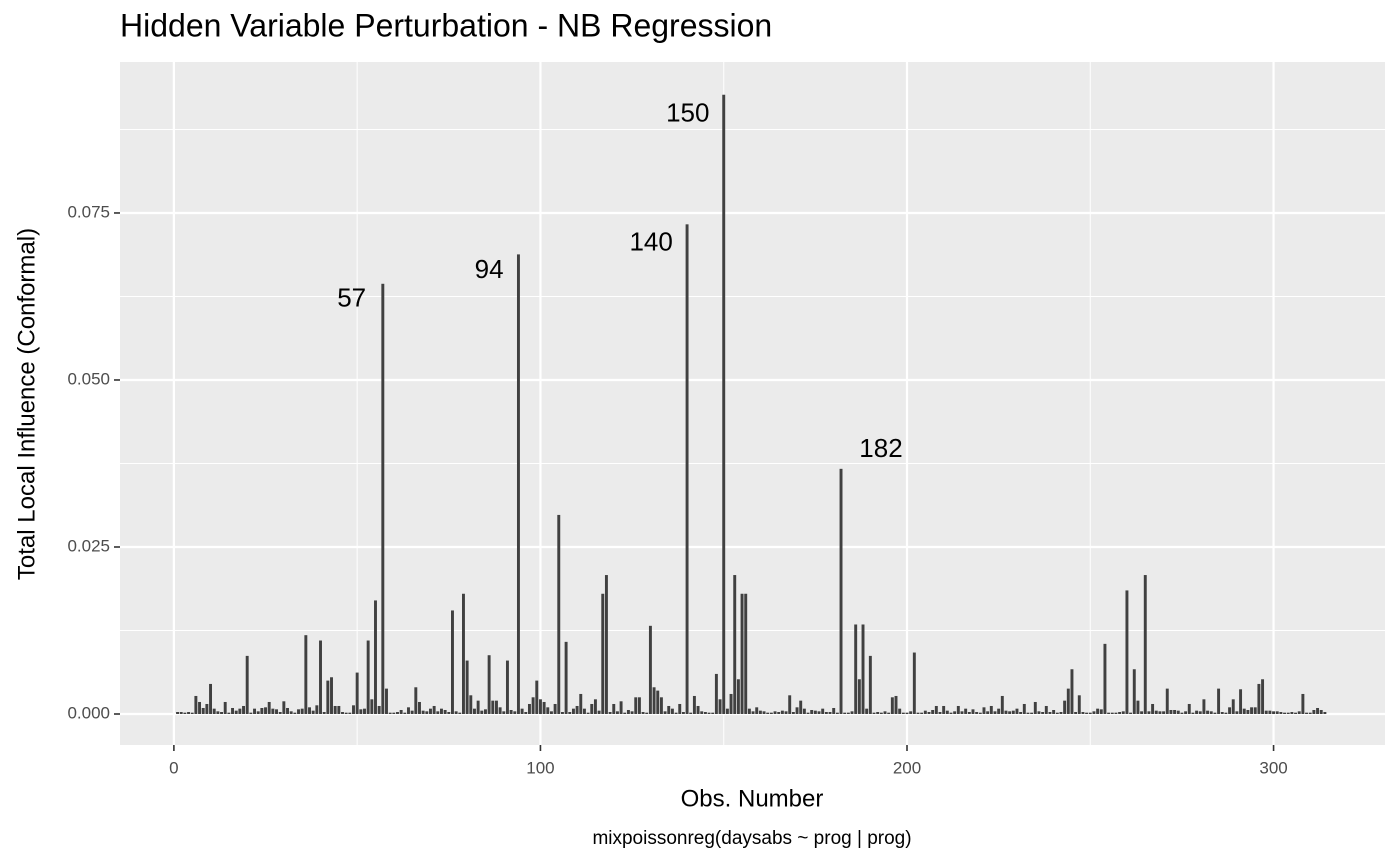 Image resolution: width=1400 pixels, height=866 pixels. Describe the element at coordinates (26, 404) in the screenshot. I see `y-axis-label: Total Local Influence (Conformal)` at that location.